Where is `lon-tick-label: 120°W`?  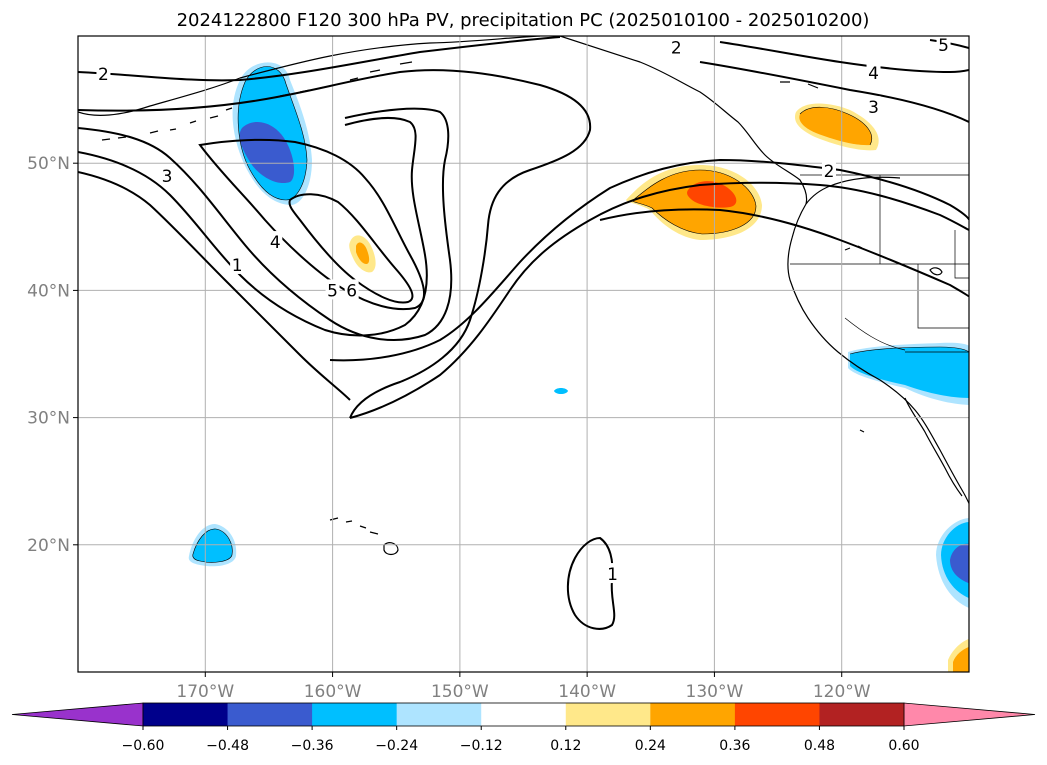 lon-tick-label: 120°W is located at coordinates (842, 692).